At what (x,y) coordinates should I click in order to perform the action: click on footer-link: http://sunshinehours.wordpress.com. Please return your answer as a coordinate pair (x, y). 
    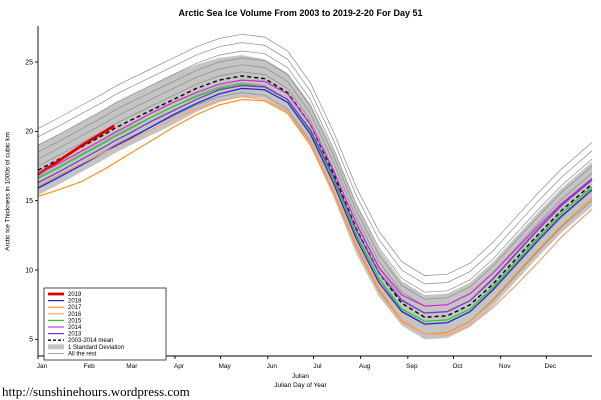
    Looking at the image, I should click on (96, 391).